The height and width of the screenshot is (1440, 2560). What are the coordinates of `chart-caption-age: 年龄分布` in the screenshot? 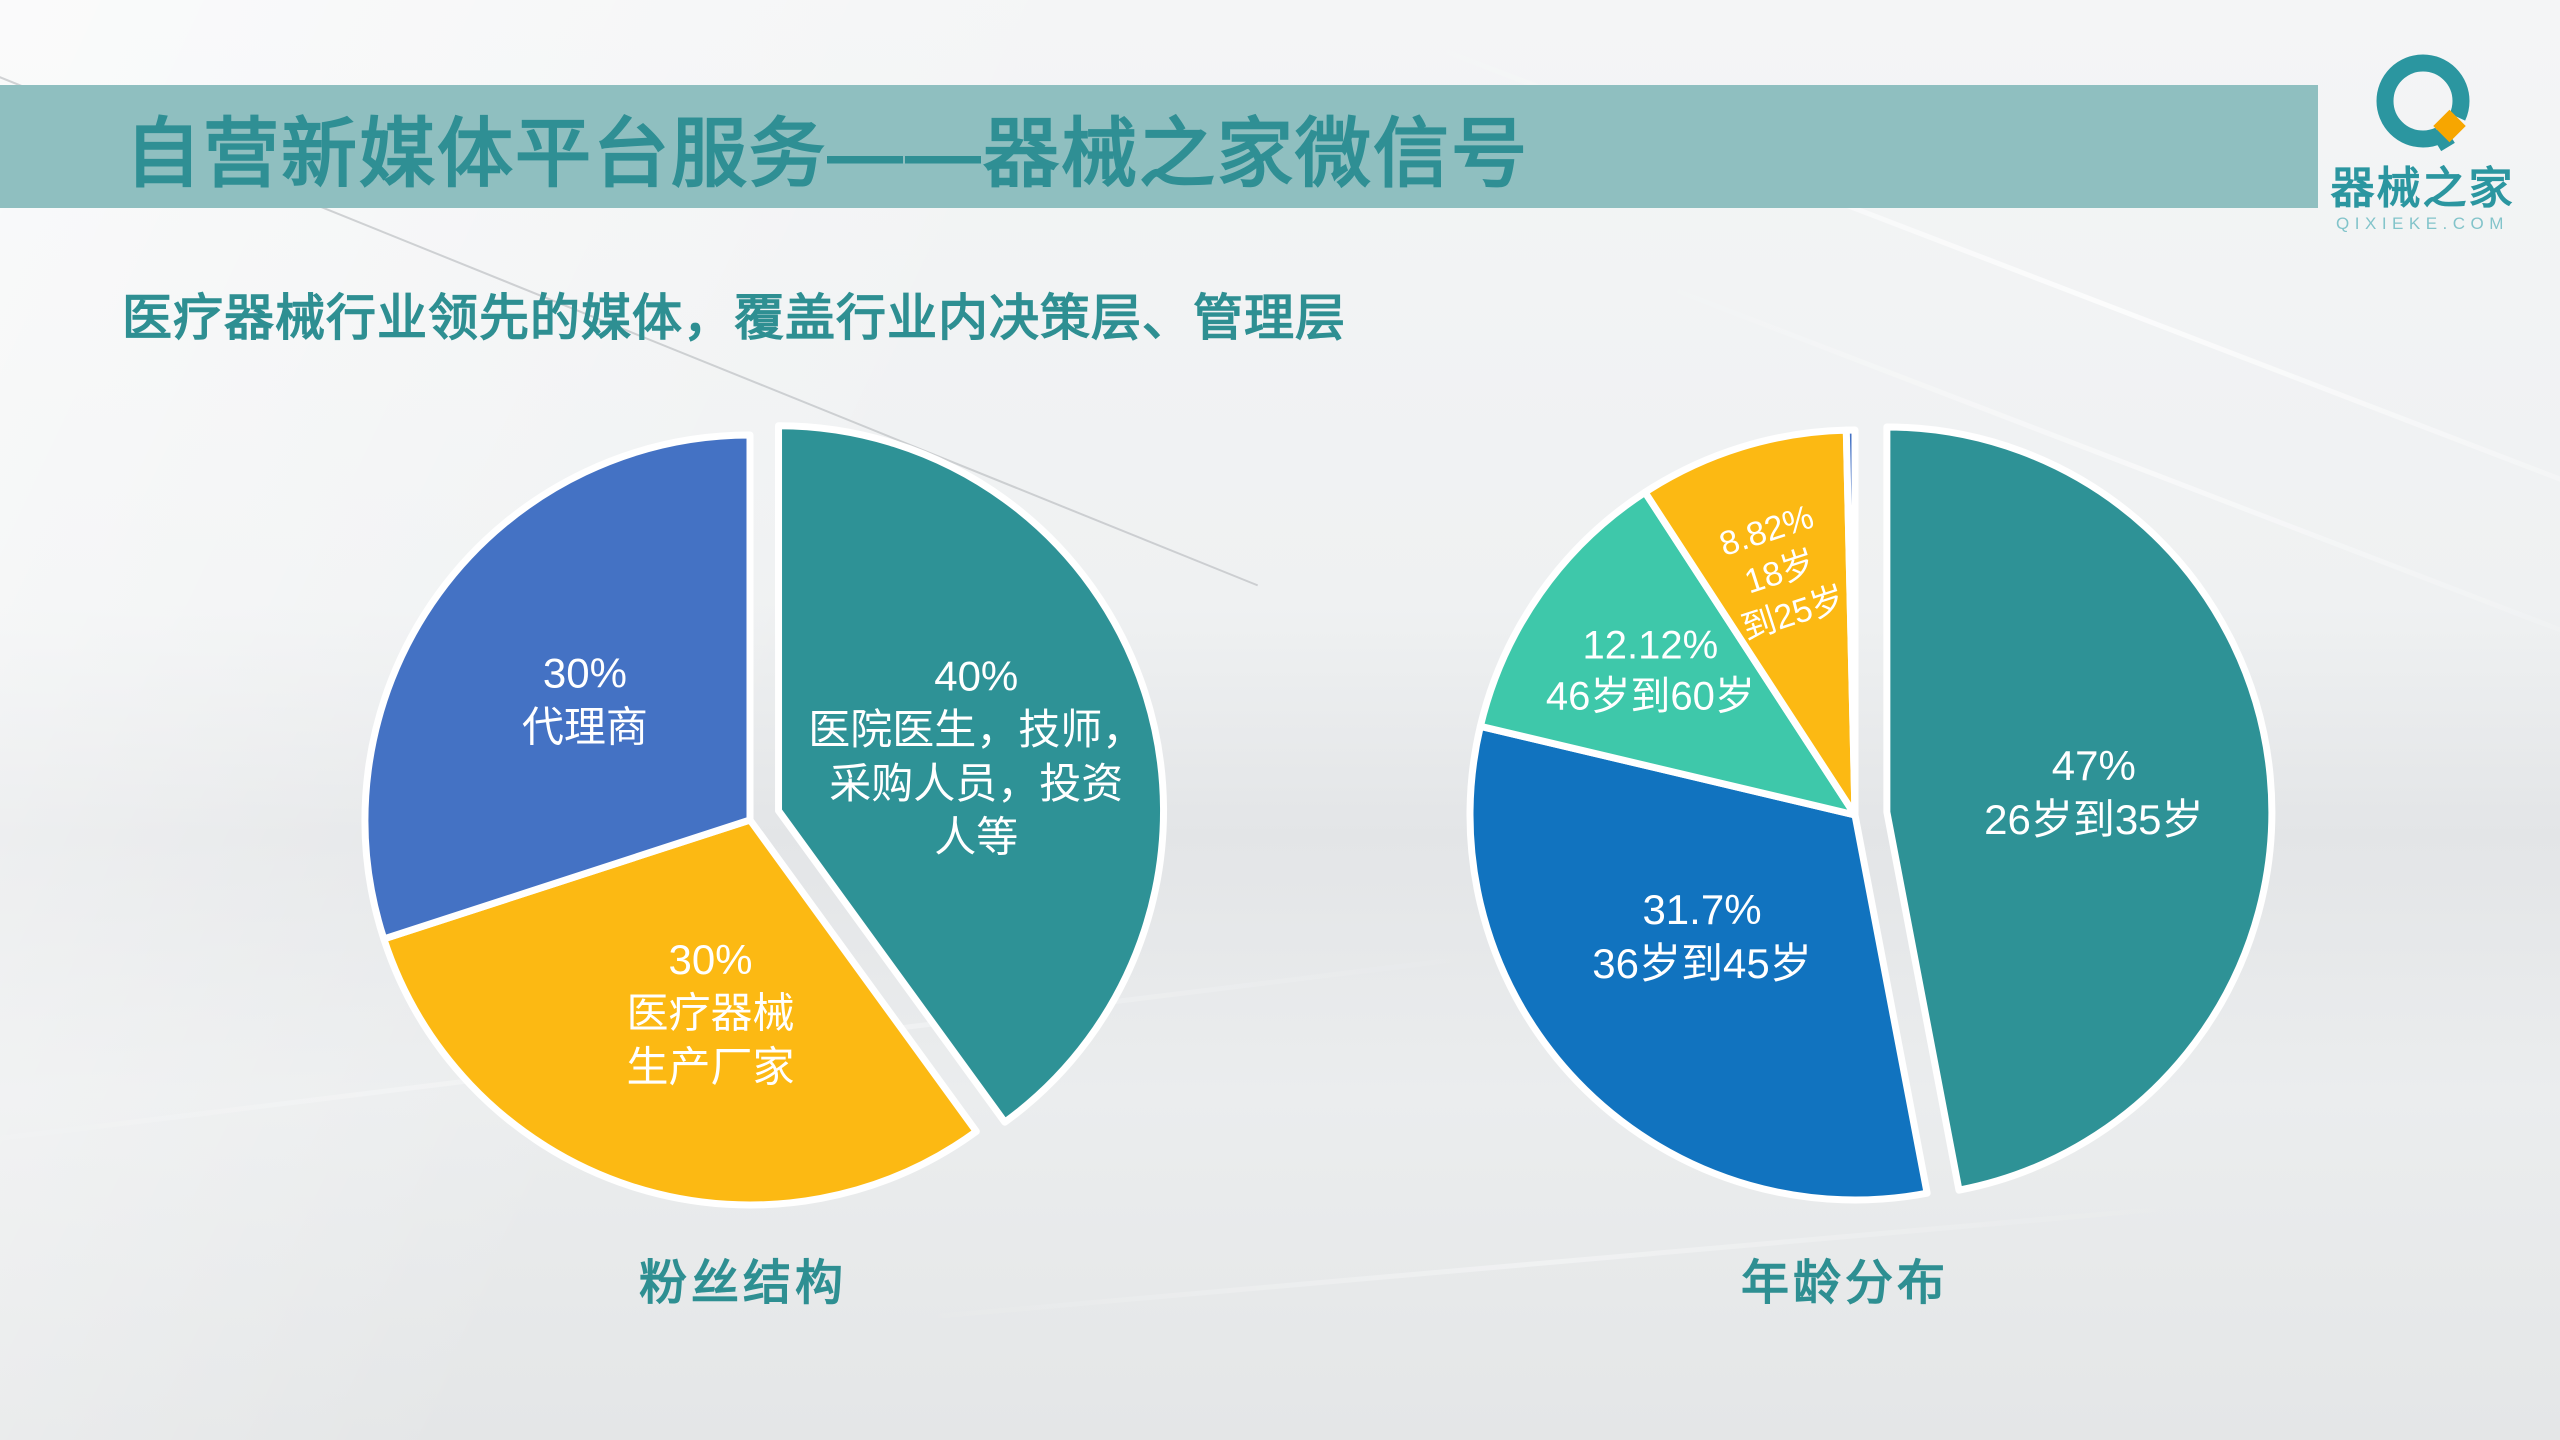 It's located at (1844, 1283).